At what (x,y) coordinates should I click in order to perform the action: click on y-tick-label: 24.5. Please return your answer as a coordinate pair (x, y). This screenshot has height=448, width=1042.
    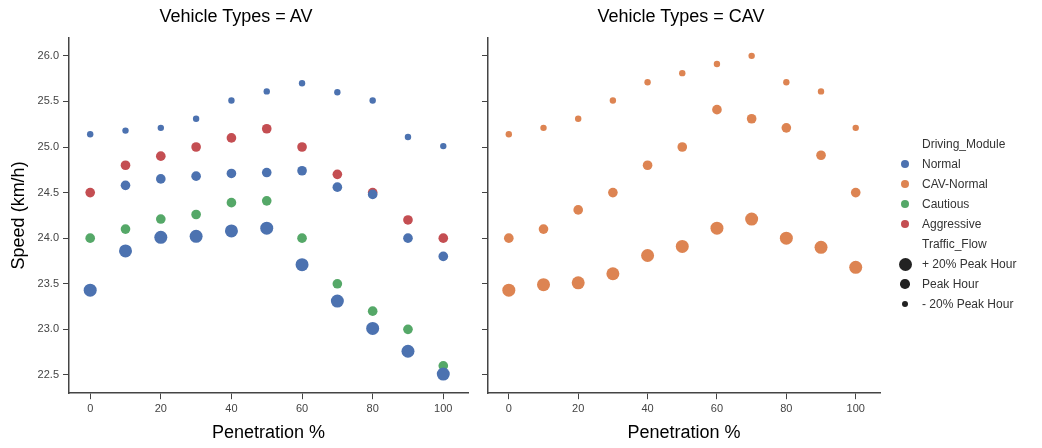
    Looking at the image, I should click on (48, 191).